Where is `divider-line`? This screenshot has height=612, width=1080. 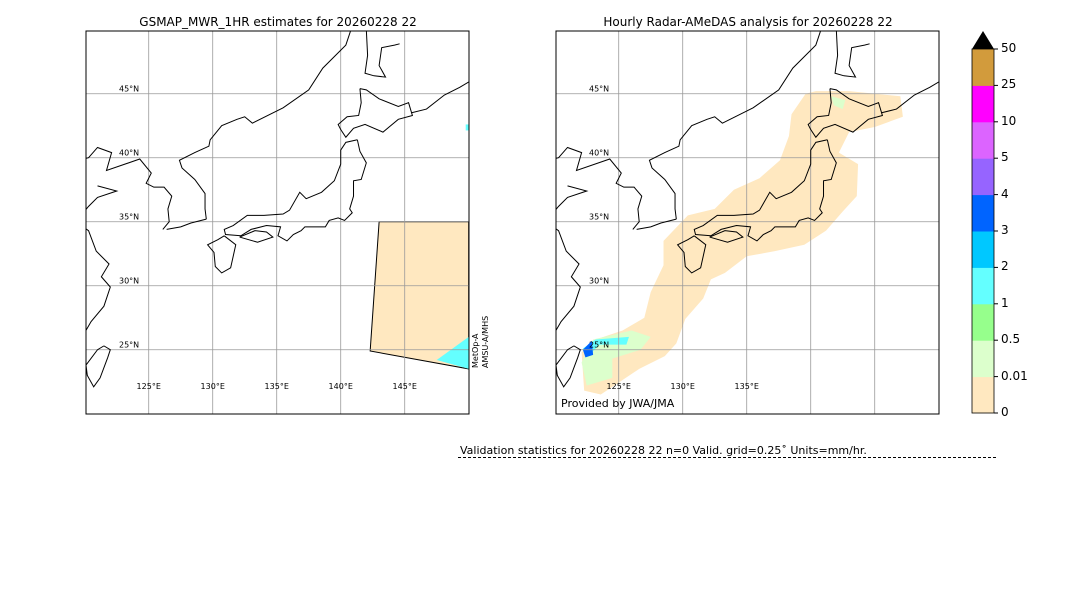
divider-line is located at coordinates (727, 457).